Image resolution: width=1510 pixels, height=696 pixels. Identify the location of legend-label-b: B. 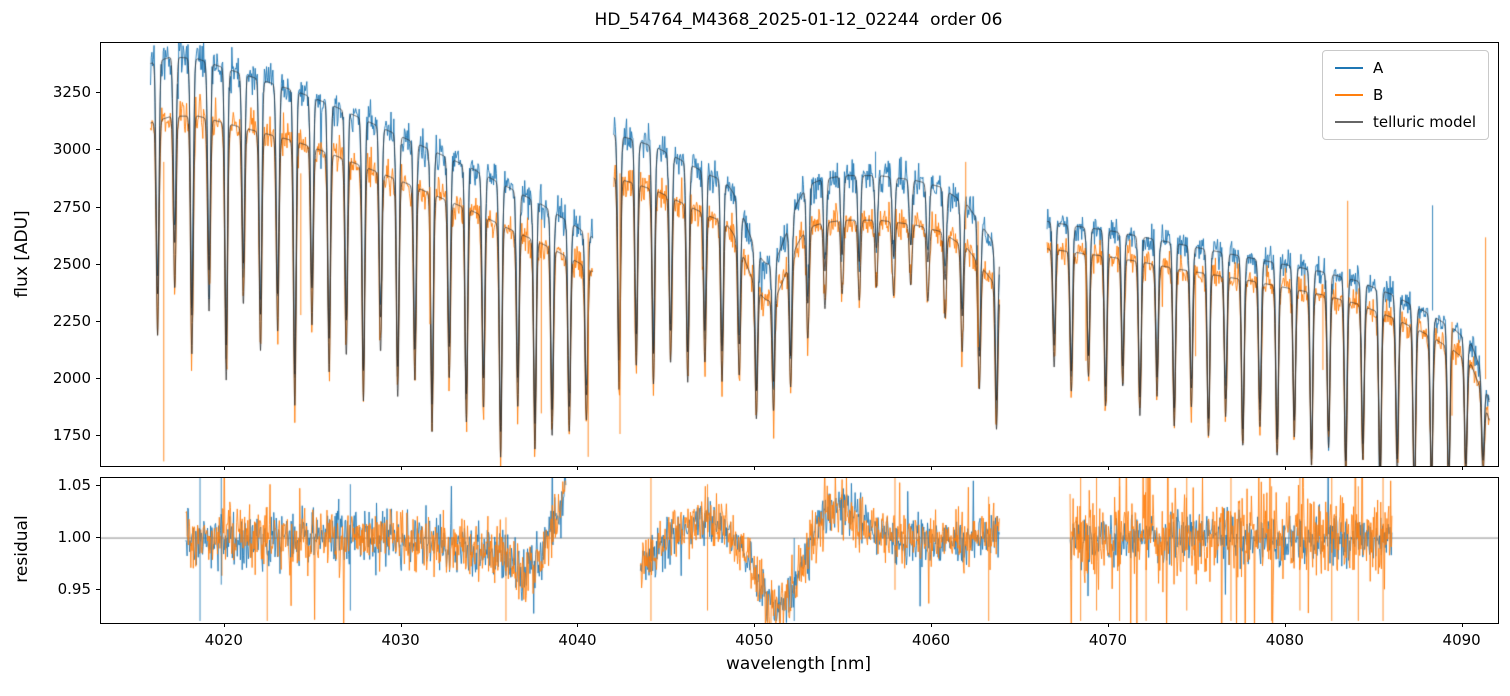
(1378, 95).